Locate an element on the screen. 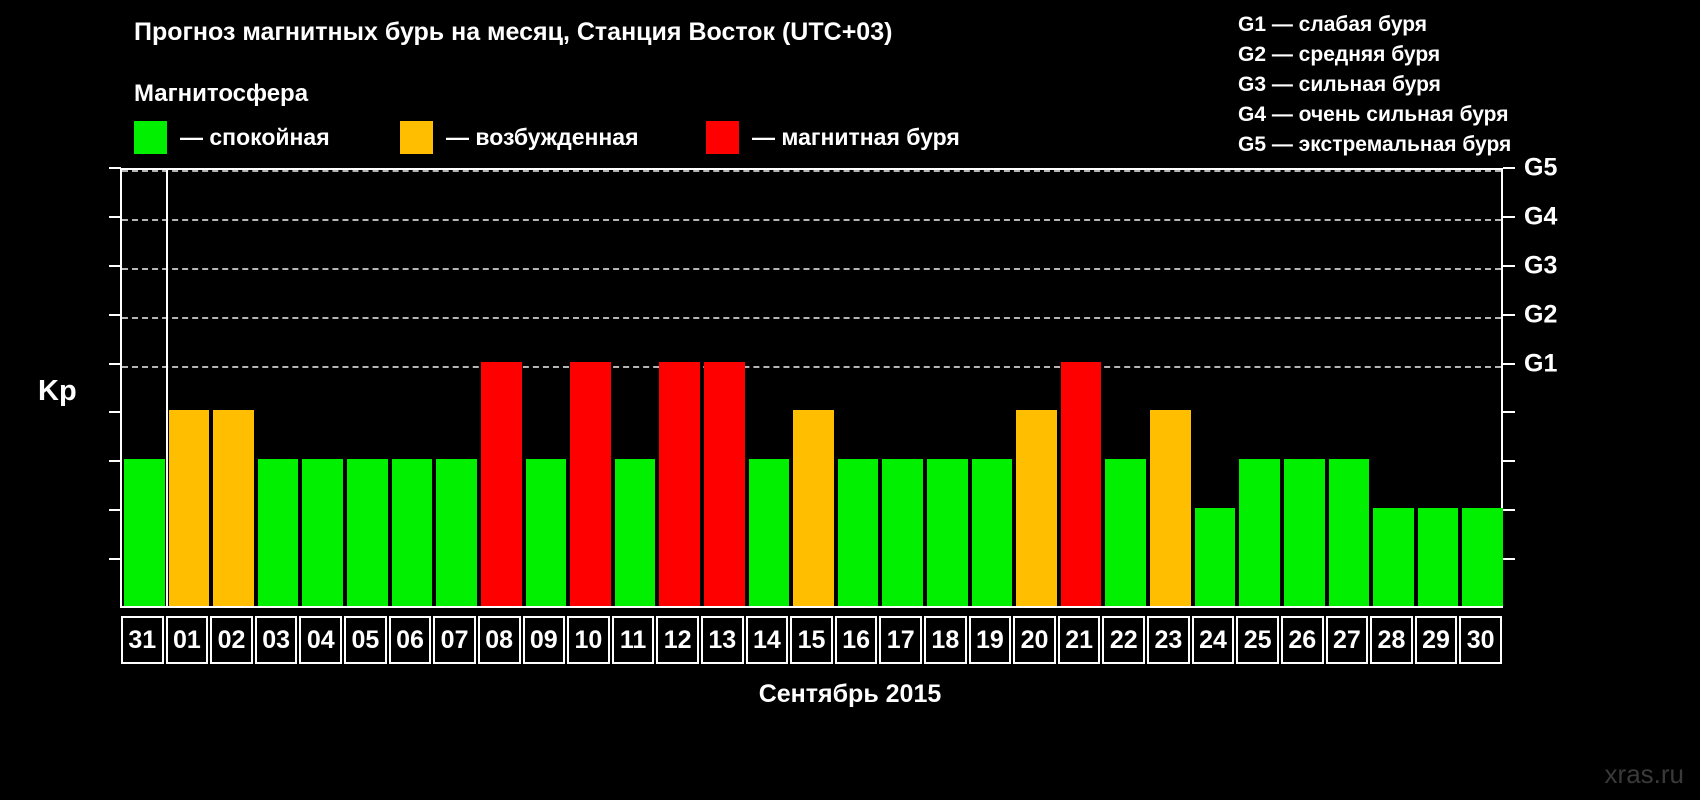 The image size is (1700, 800). date-label: 02 is located at coordinates (231, 640).